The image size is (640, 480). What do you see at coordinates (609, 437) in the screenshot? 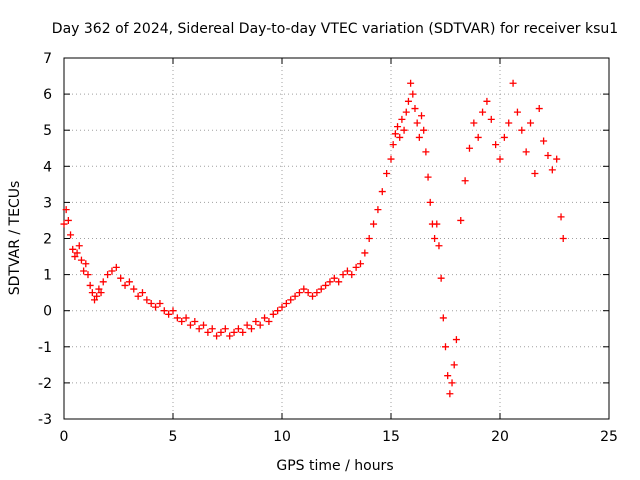
I see `x-tick-label: 25` at bounding box center [609, 437].